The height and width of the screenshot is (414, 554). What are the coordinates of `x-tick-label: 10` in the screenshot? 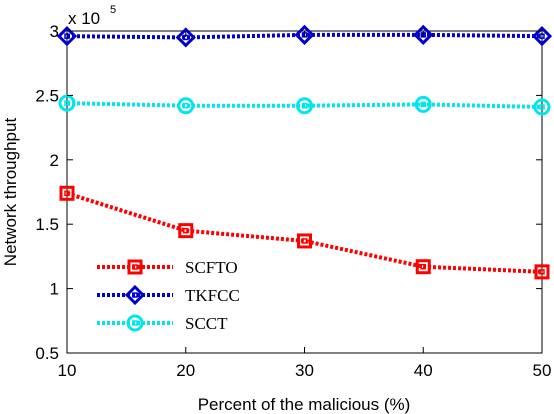 It's located at (67, 370).